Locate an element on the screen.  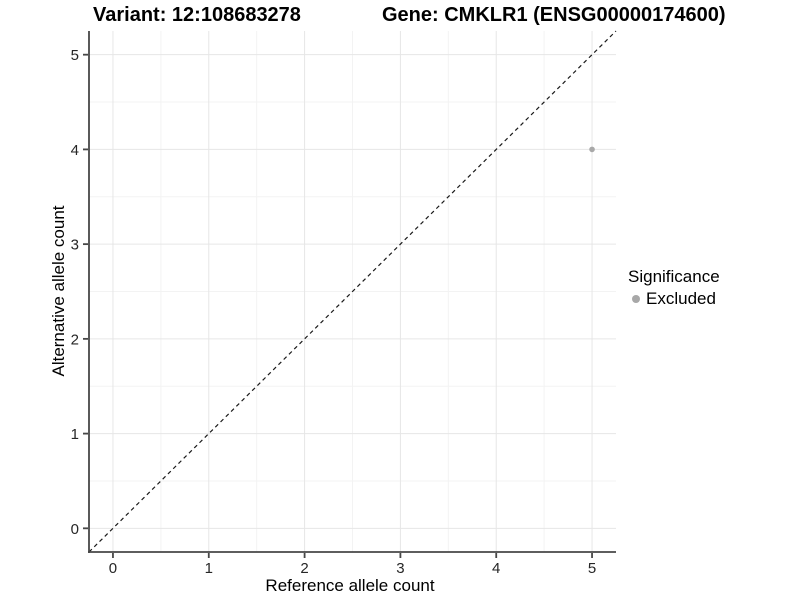
legend-title: Significance is located at coordinates (674, 276).